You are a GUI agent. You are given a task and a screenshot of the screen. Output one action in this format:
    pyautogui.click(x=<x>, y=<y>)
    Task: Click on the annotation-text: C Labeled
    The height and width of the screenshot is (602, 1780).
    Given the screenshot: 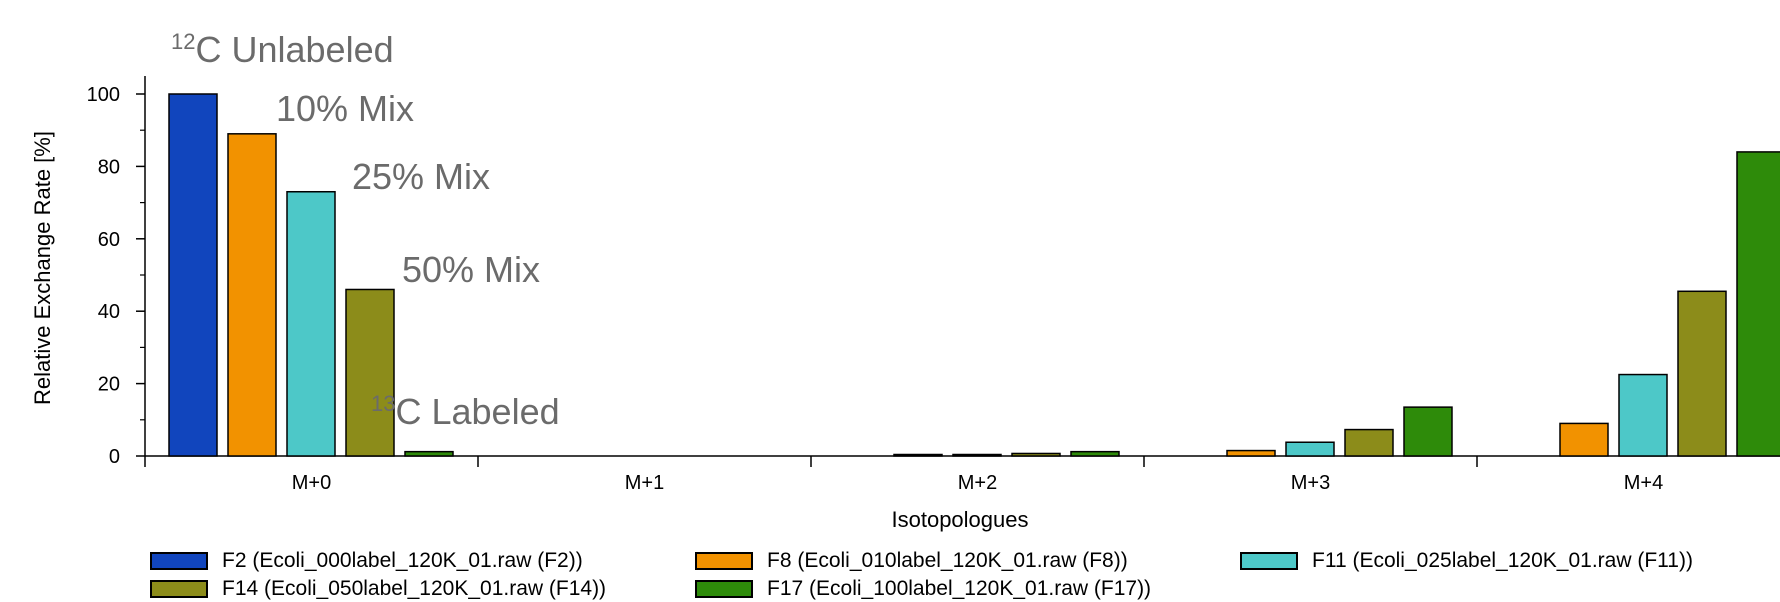 What is the action you would take?
    pyautogui.click(x=477, y=411)
    